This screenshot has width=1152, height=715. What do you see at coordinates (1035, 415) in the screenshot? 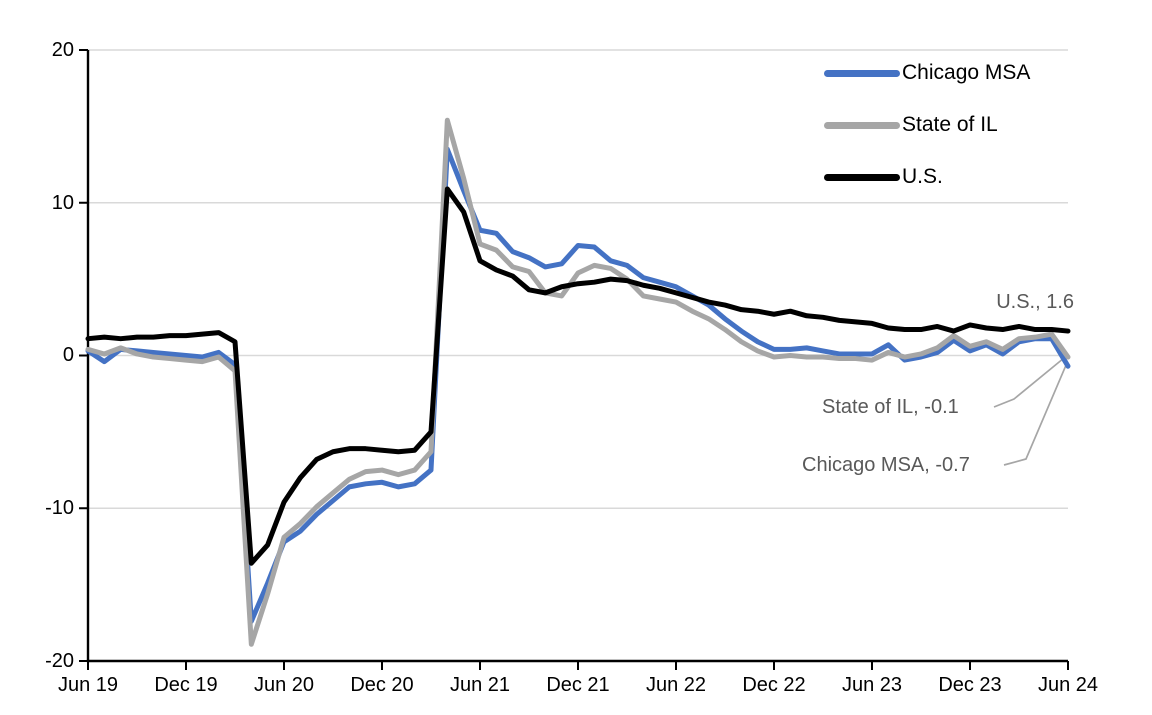
I see `annotation-leader-line-chicago` at bounding box center [1035, 415].